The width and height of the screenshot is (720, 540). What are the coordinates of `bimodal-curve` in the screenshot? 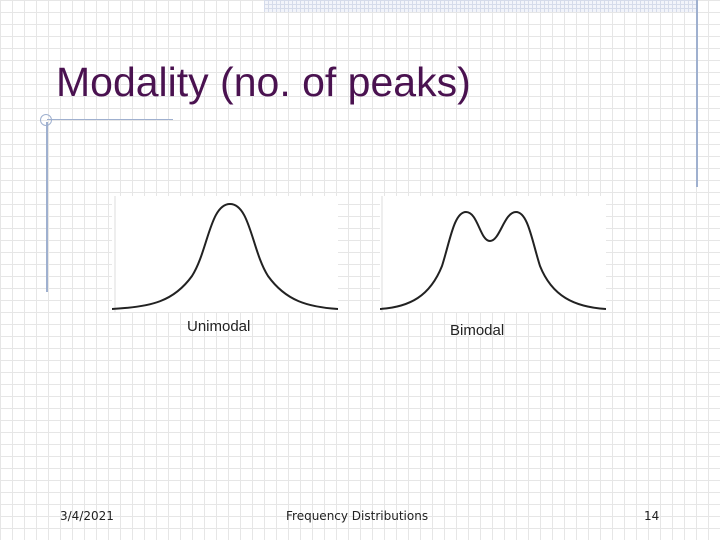 It's located at (493, 260).